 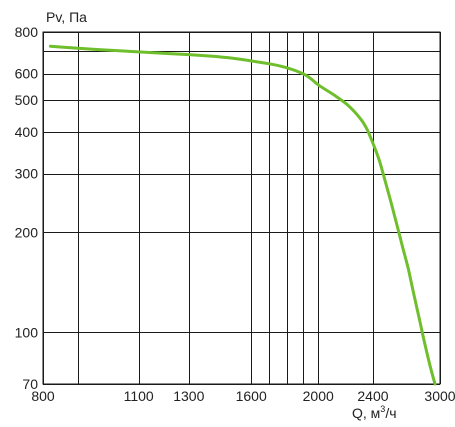 What do you see at coordinates (27, 100) in the screenshot?
I see `y-tick-label: 500` at bounding box center [27, 100].